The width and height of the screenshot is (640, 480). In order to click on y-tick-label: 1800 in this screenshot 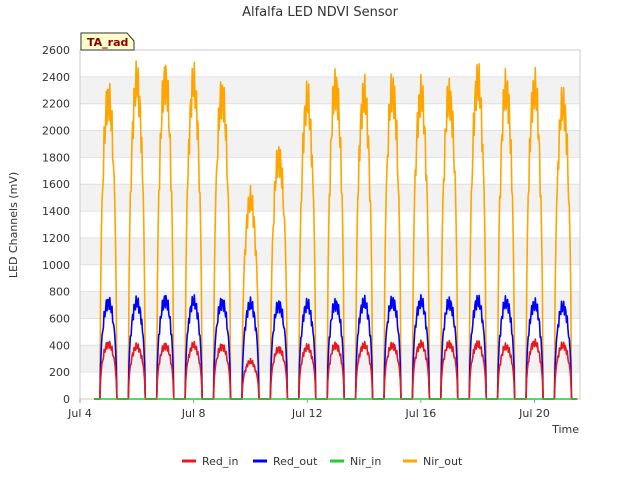, I will do `click(56, 157)`.